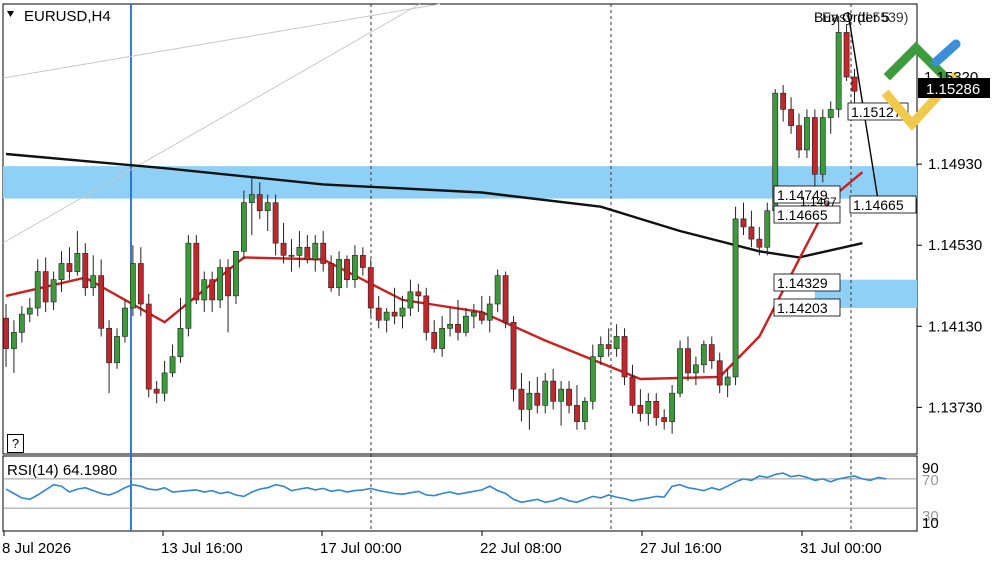 This screenshot has width=1000, height=562. Describe the element at coordinates (930, 468) in the screenshot. I see `rsi-level-label: 90` at that location.